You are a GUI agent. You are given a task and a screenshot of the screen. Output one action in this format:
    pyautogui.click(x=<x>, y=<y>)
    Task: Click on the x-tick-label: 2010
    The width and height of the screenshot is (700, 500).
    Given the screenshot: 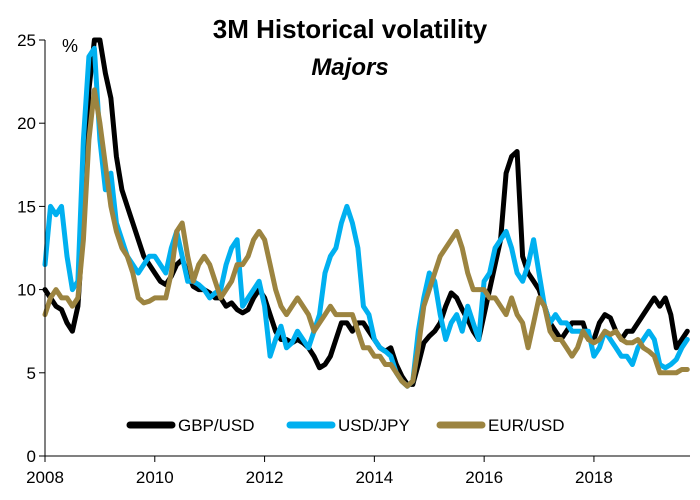 What is the action you would take?
    pyautogui.click(x=155, y=477)
    